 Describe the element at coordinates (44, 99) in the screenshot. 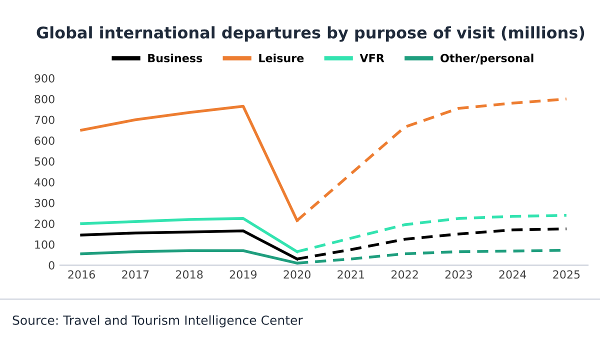

I see `y-tick-label: 800` at that location.